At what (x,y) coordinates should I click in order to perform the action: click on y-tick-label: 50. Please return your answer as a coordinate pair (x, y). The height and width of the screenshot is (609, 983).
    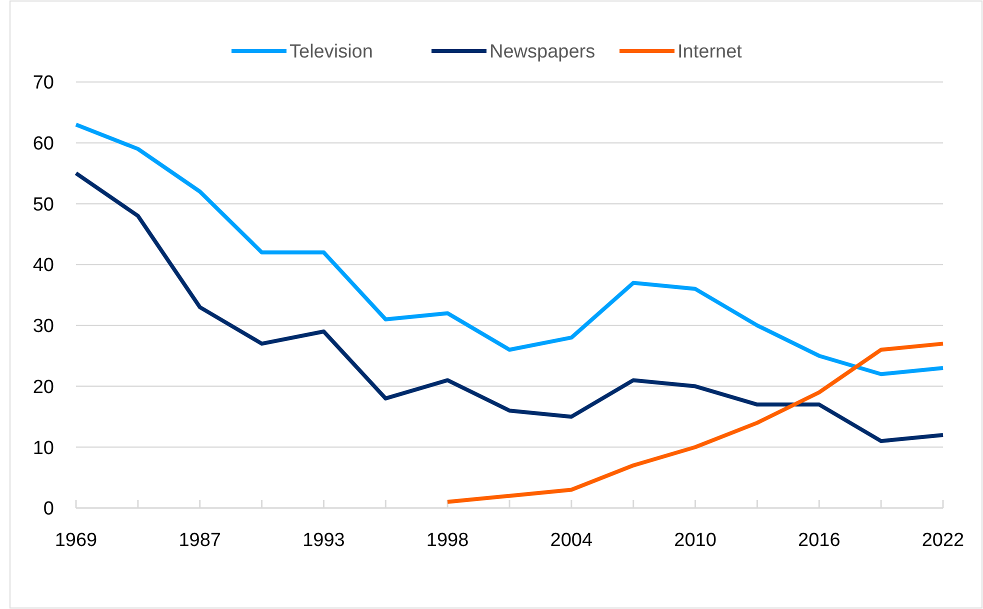
    Looking at the image, I should click on (43, 205).